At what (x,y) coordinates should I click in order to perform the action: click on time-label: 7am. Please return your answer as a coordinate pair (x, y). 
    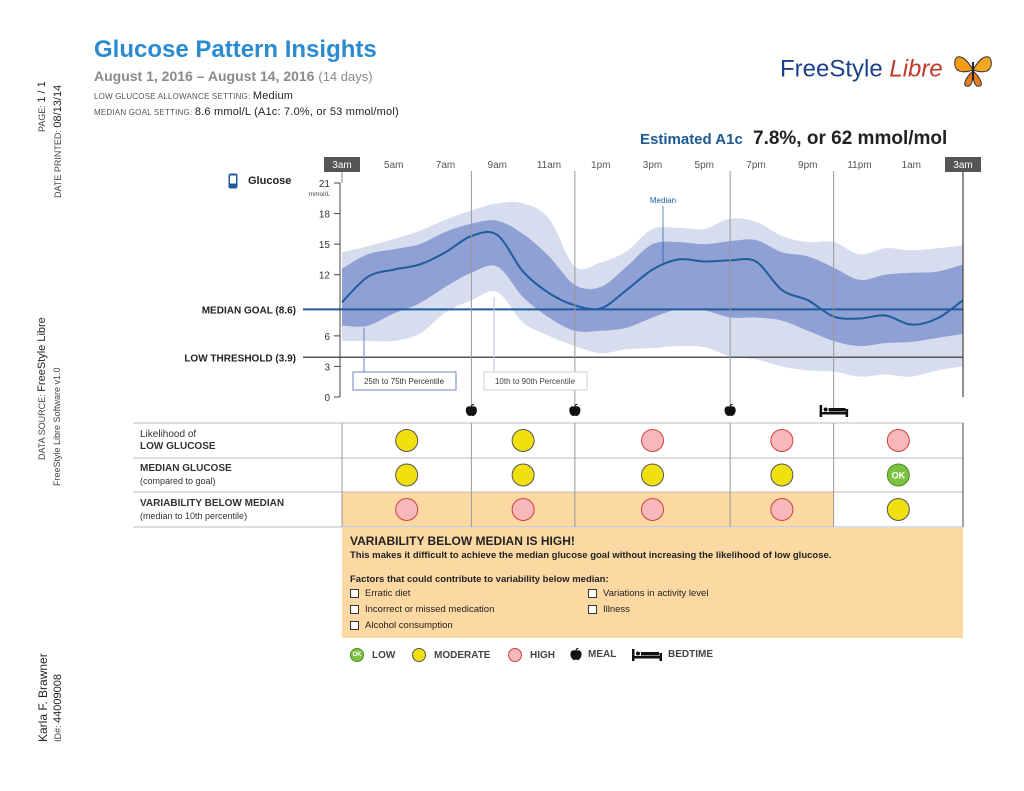
    Looking at the image, I should click on (445, 165).